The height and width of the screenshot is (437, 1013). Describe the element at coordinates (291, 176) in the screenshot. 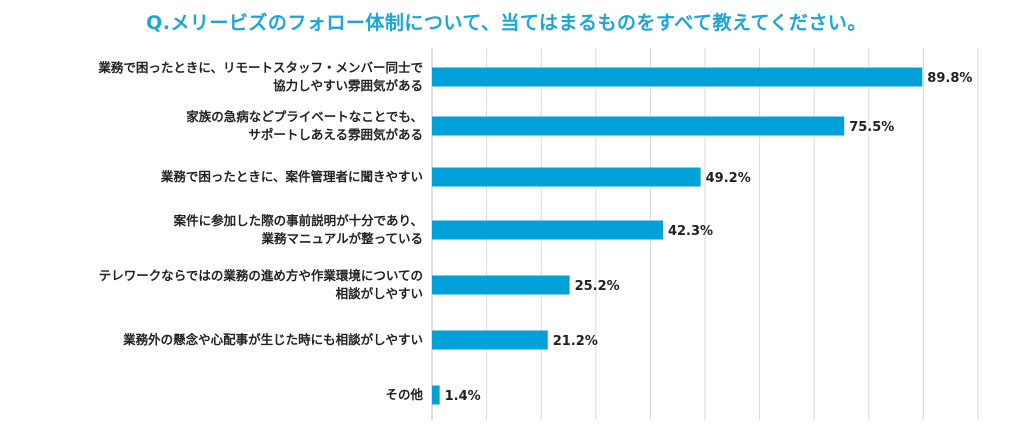

I see `category-label-line: 業務で困ったときに、案件管理者に聞きやすい` at that location.